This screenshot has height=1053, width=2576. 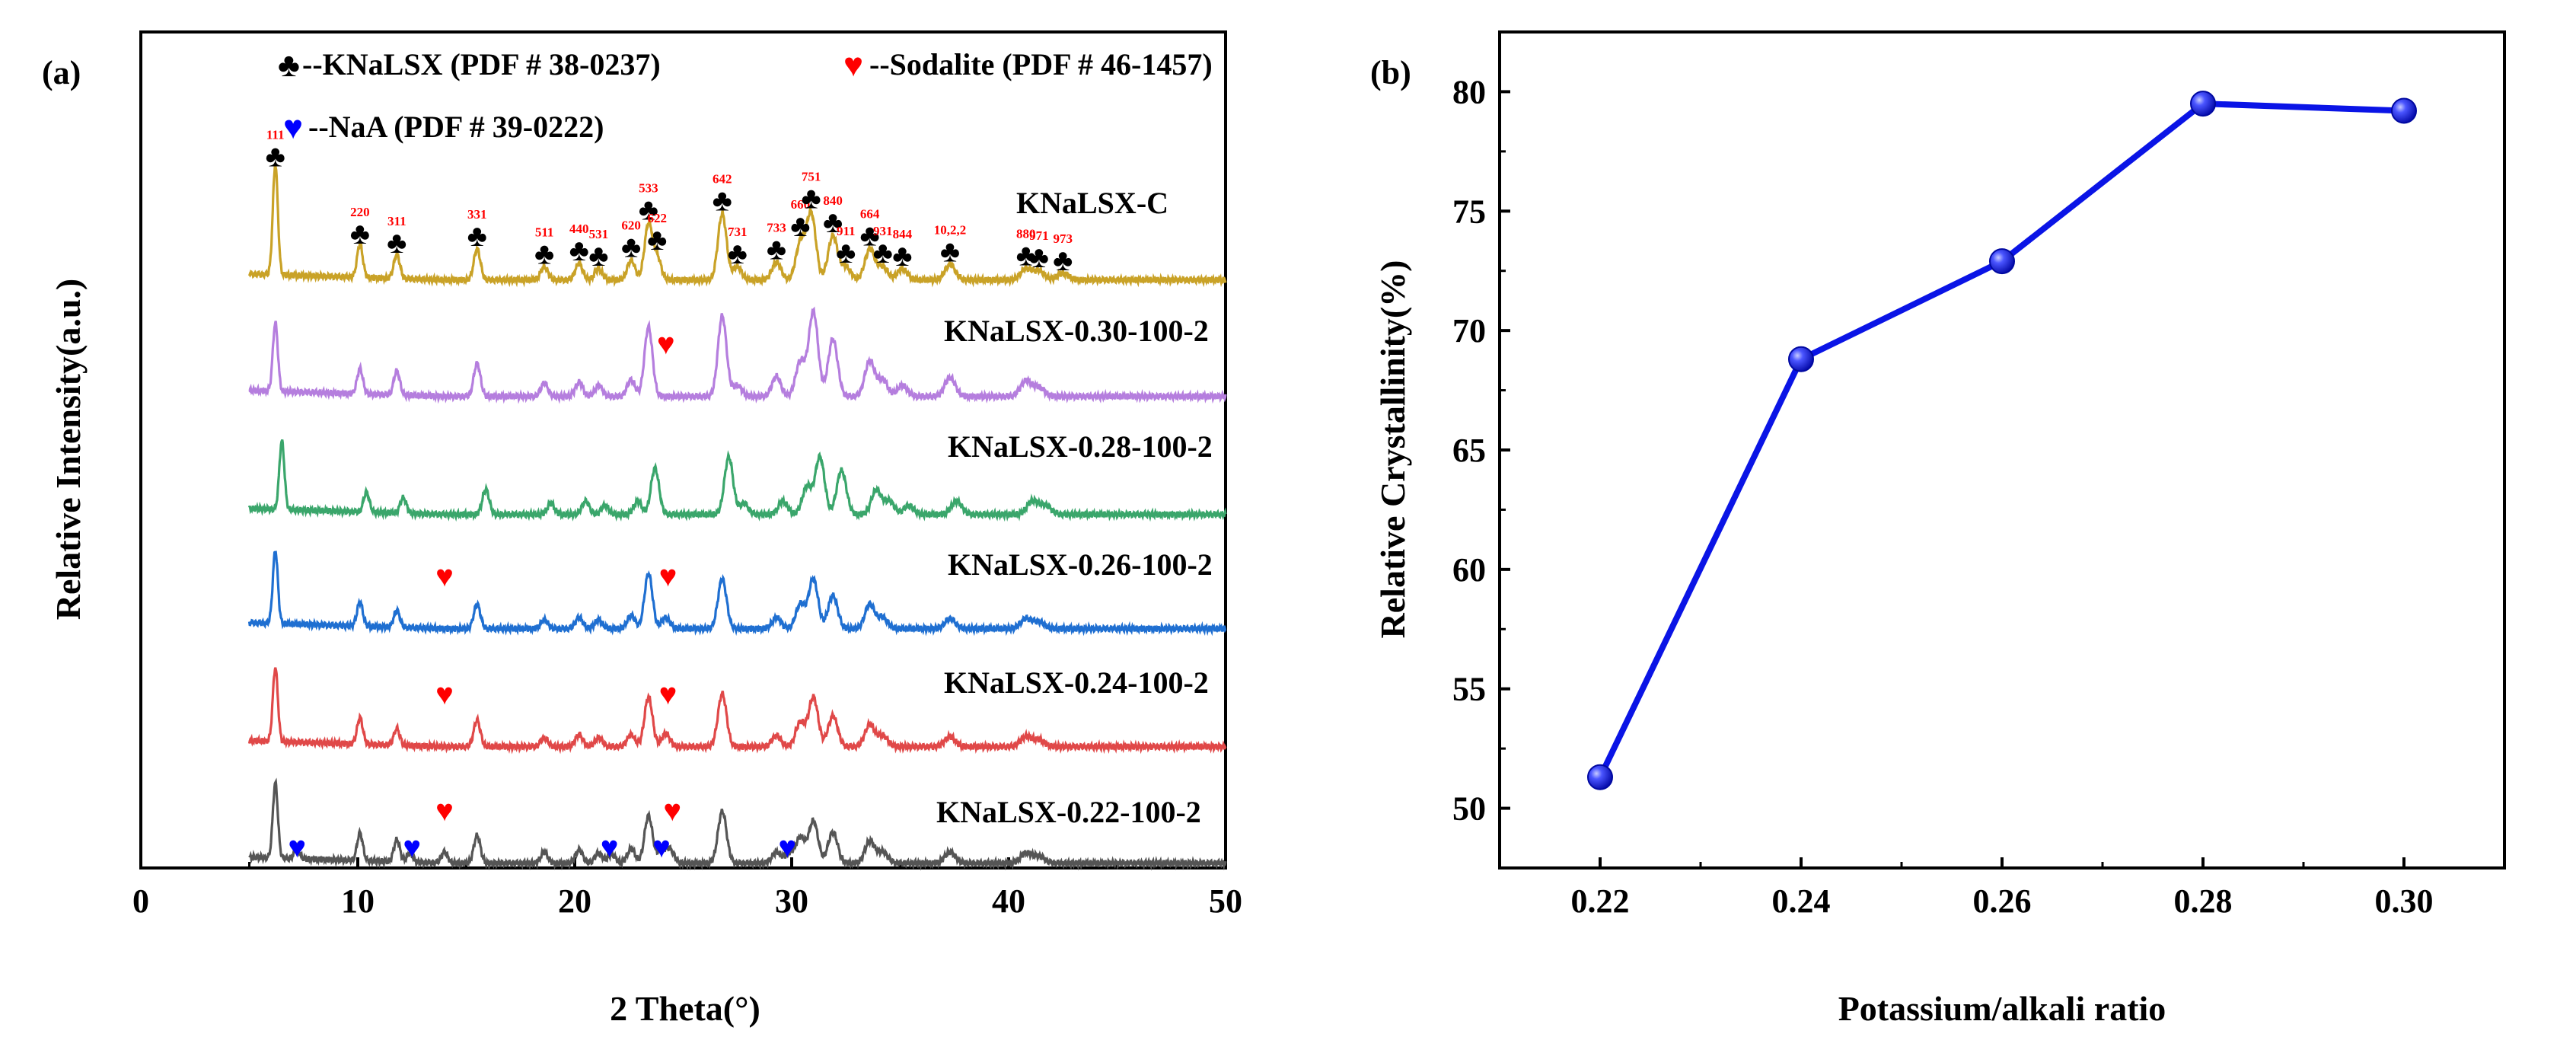 What do you see at coordinates (903, 234) in the screenshot?
I see `hkl-label: 844` at bounding box center [903, 234].